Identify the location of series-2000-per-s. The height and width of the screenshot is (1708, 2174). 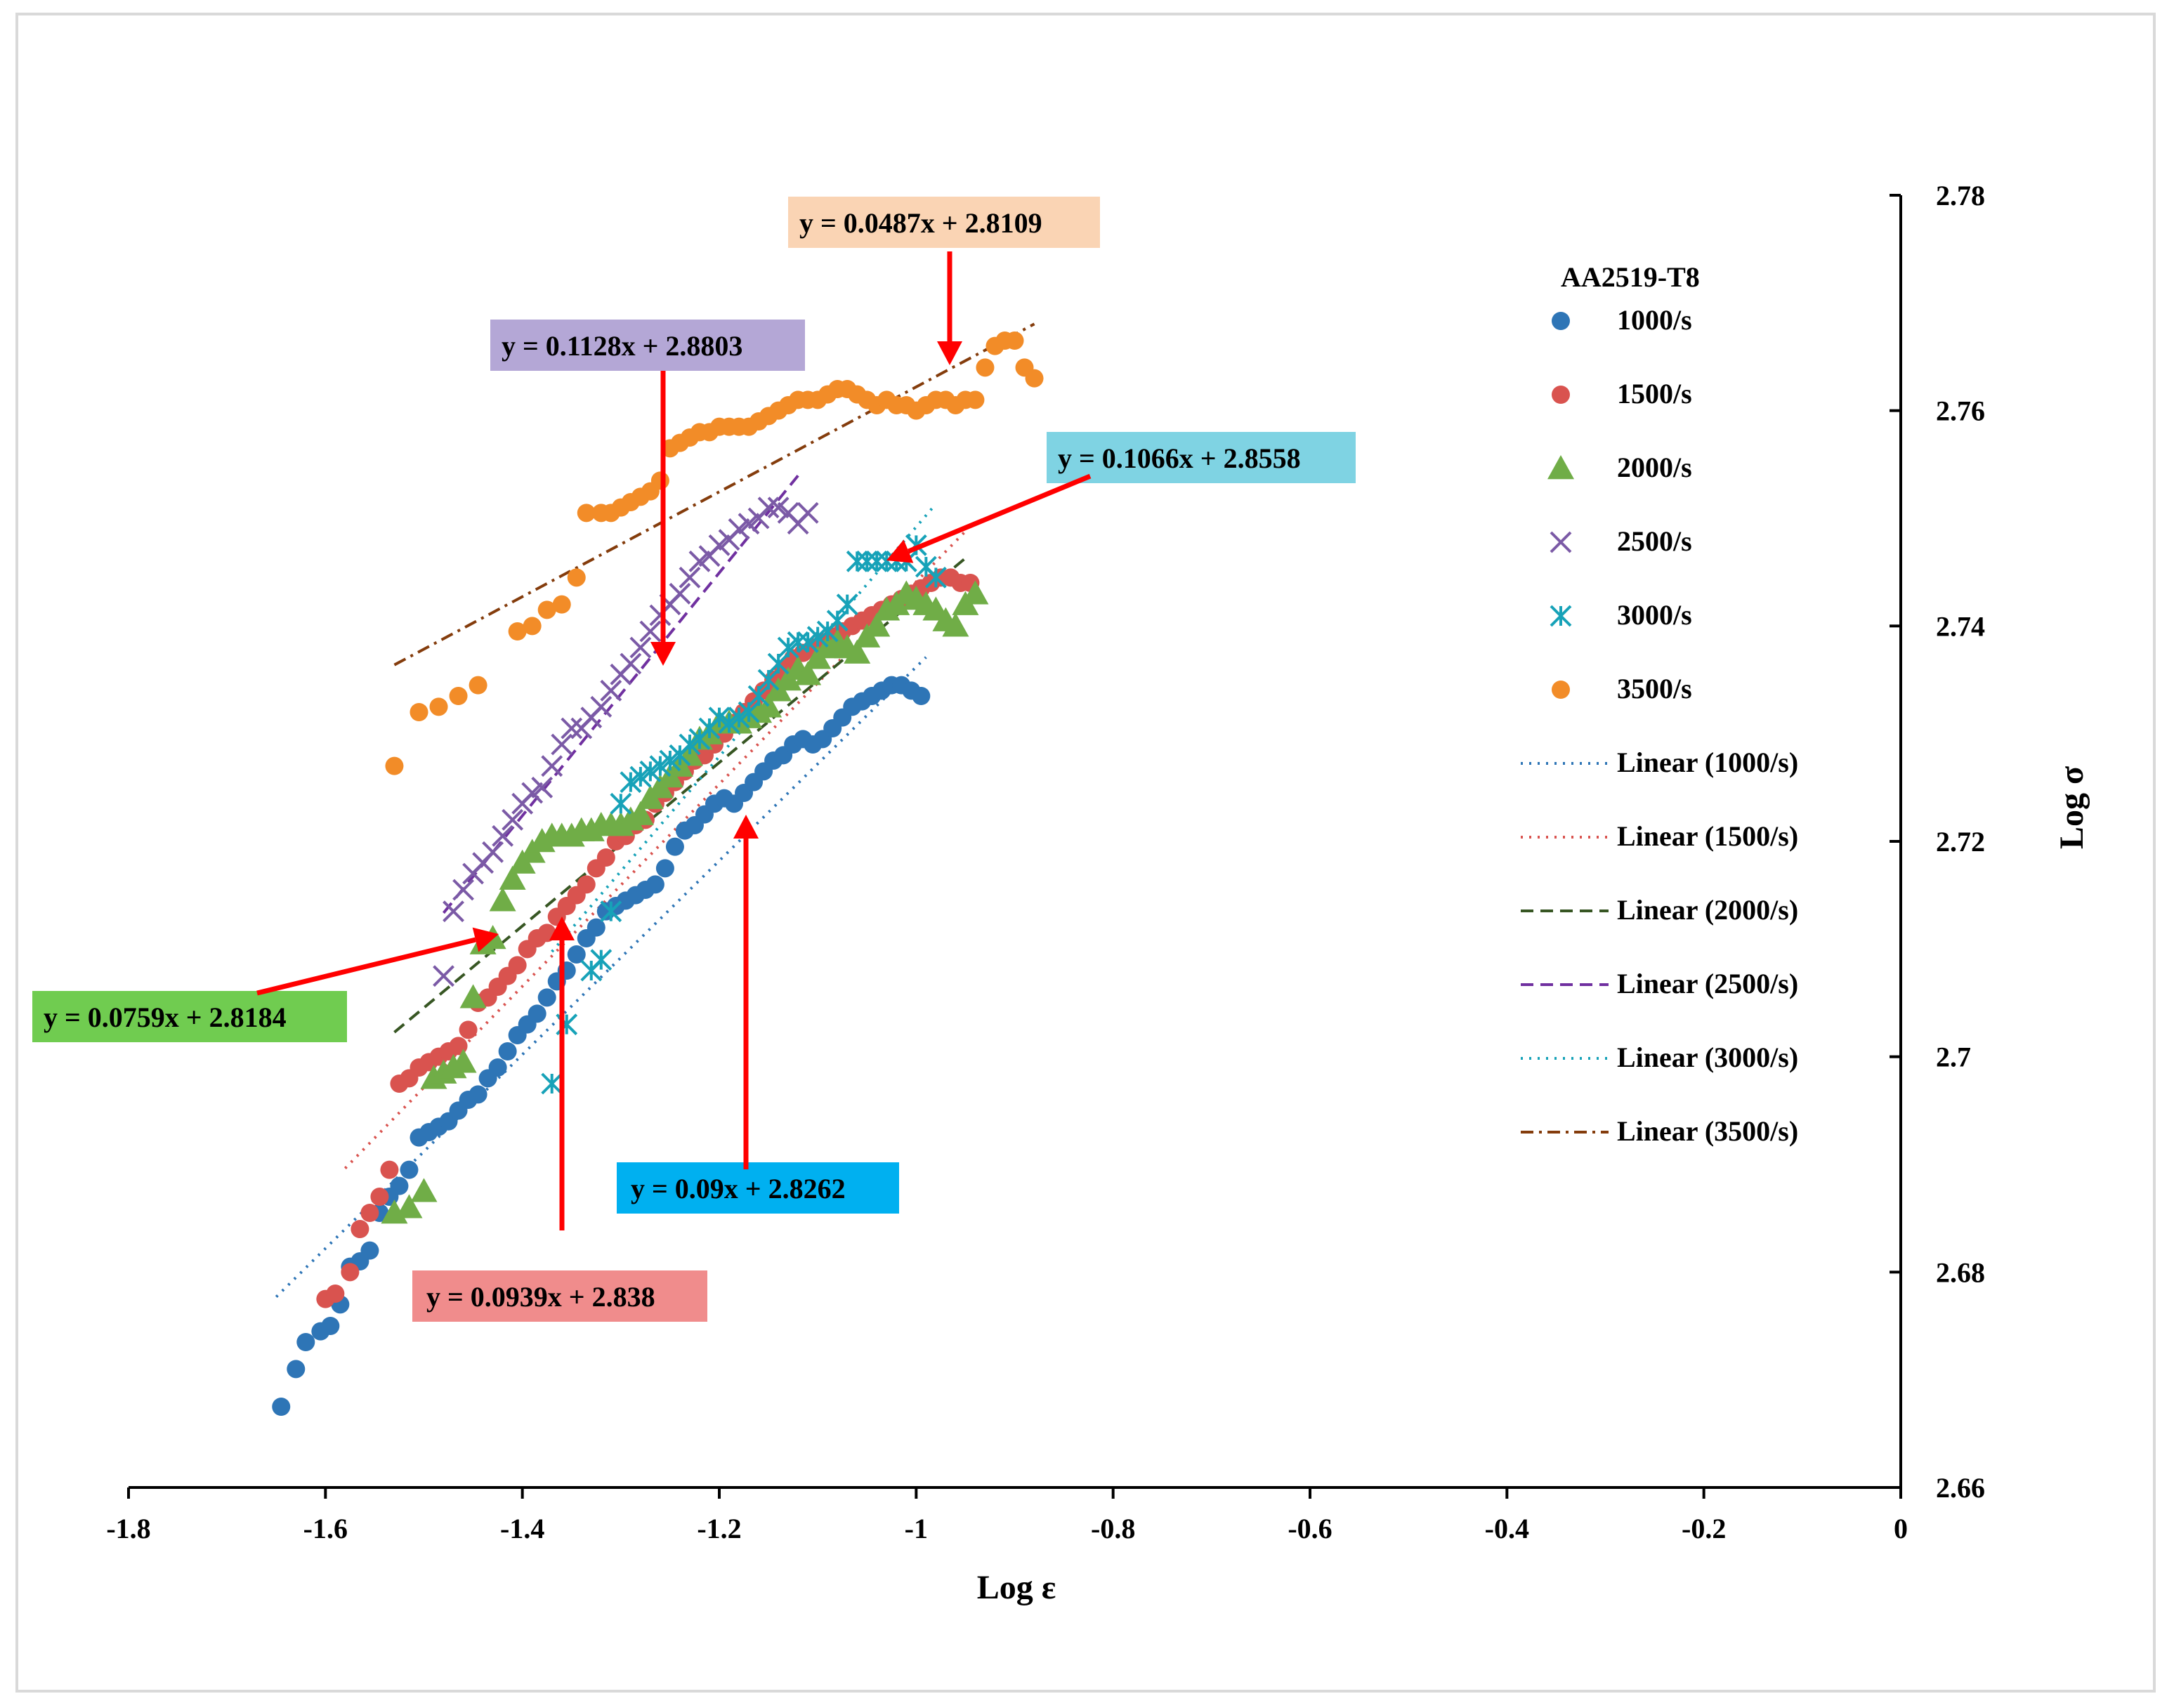
(685, 902).